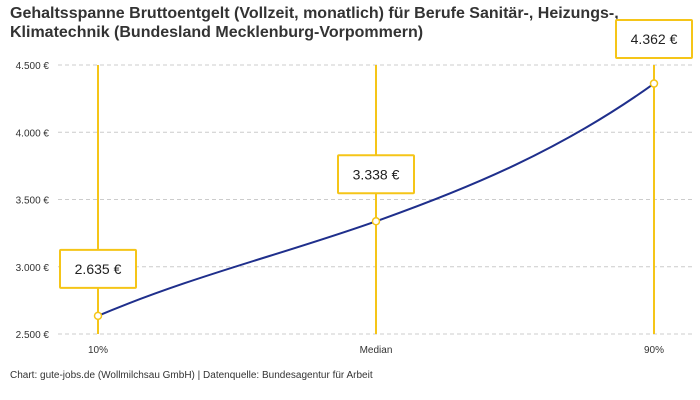 This screenshot has width=700, height=400. I want to click on value-label-text: 3.338 €, so click(376, 174).